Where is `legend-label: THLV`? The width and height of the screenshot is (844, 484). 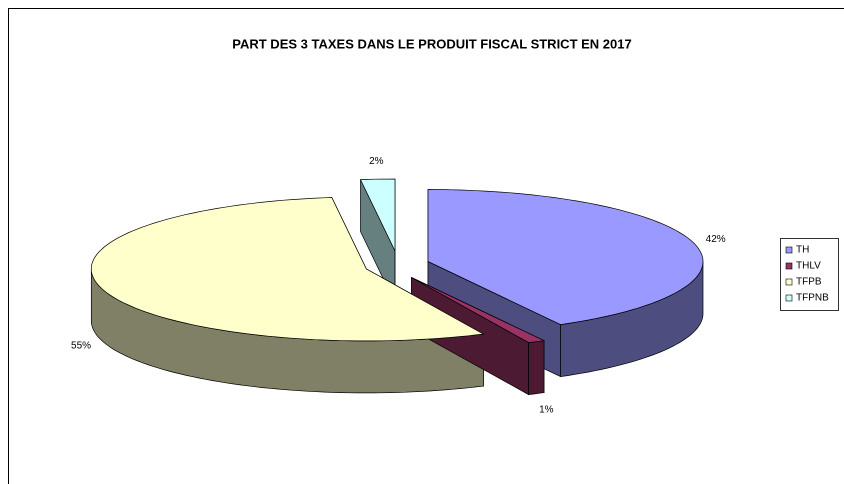
legend-label: THLV is located at coordinates (808, 266).